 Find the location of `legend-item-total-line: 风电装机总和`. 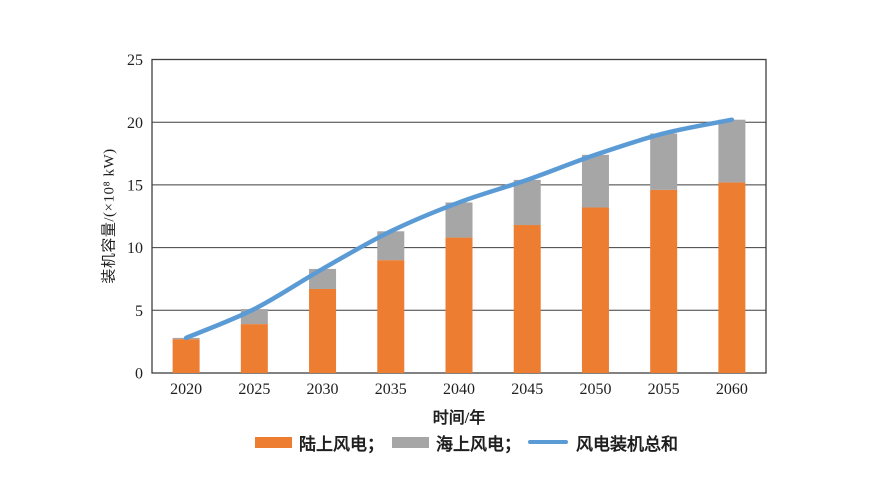

legend-item-total-line: 风电装机总和 is located at coordinates (603, 442).